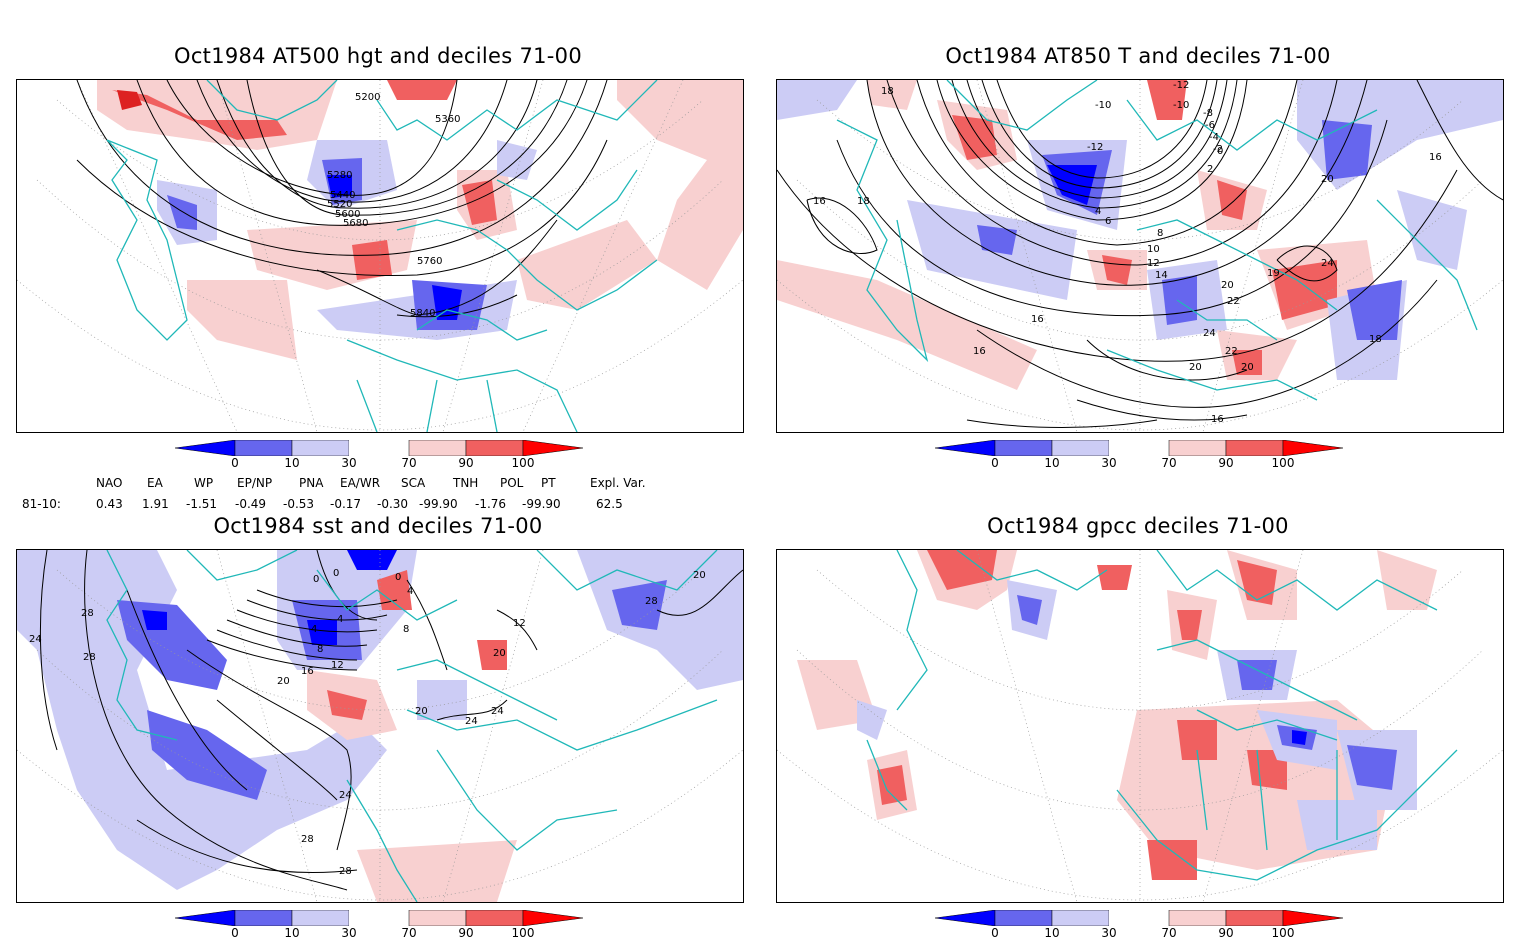 The width and height of the screenshot is (1520, 946). Describe the element at coordinates (339, 204) in the screenshot. I see `svg-text: 5520` at that location.